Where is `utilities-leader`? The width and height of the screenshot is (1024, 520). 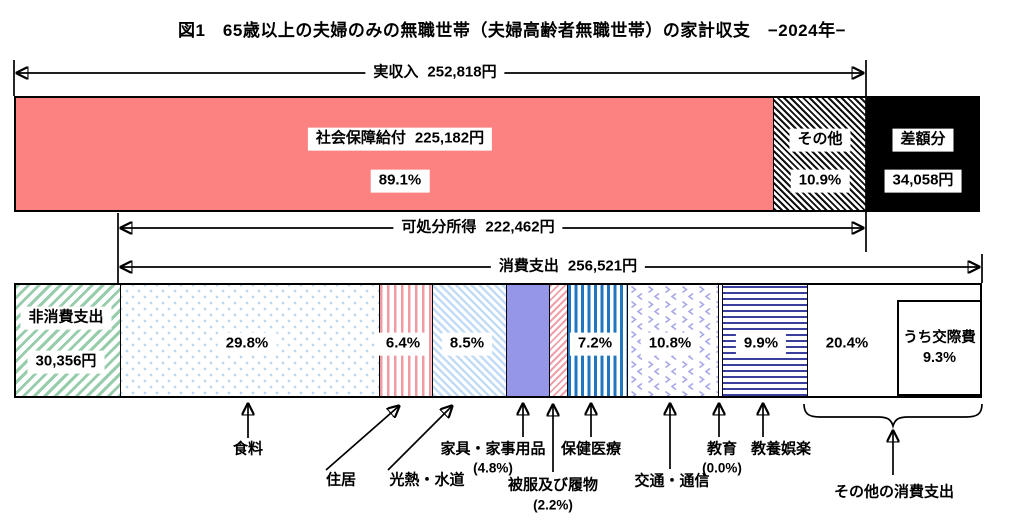 utilities-leader is located at coordinates (419, 438).